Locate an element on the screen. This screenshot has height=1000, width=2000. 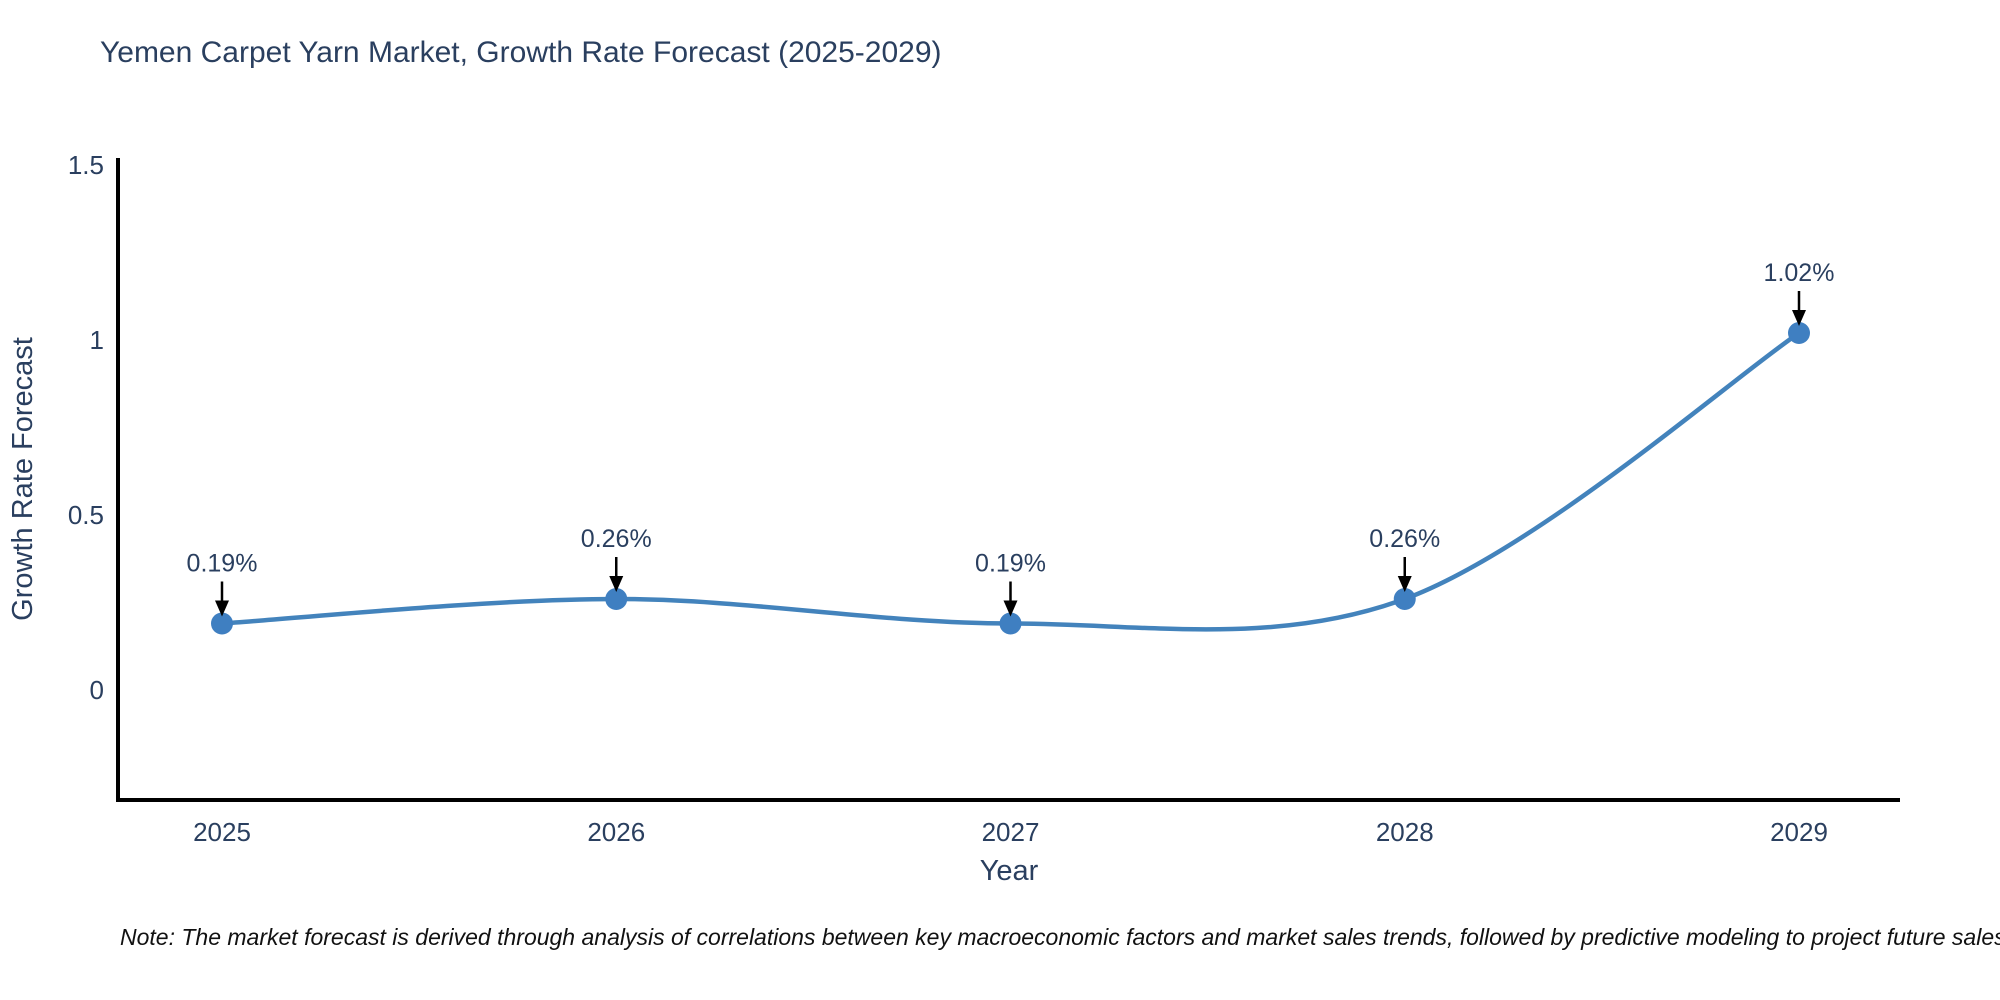
y-axis-title: Growth Rate Forecast is located at coordinates (23, 479).